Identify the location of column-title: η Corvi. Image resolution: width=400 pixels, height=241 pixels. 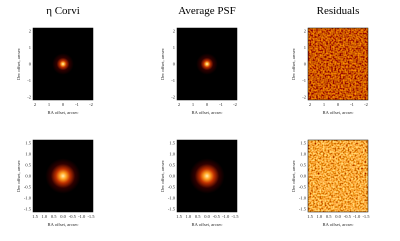
(63, 11).